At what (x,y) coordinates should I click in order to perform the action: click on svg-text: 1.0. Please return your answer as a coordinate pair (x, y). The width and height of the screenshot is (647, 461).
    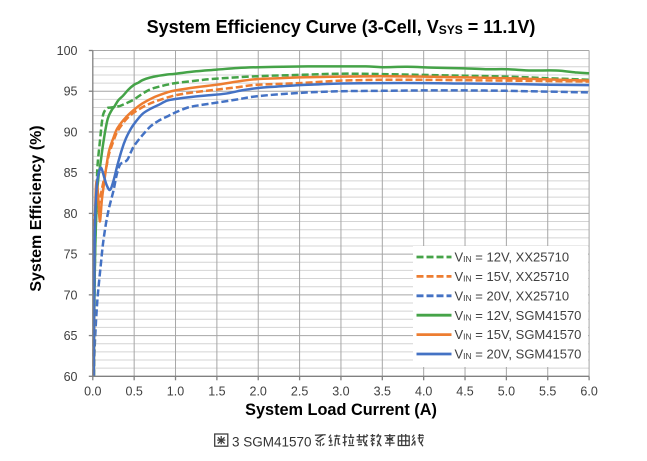
    Looking at the image, I should click on (175, 391).